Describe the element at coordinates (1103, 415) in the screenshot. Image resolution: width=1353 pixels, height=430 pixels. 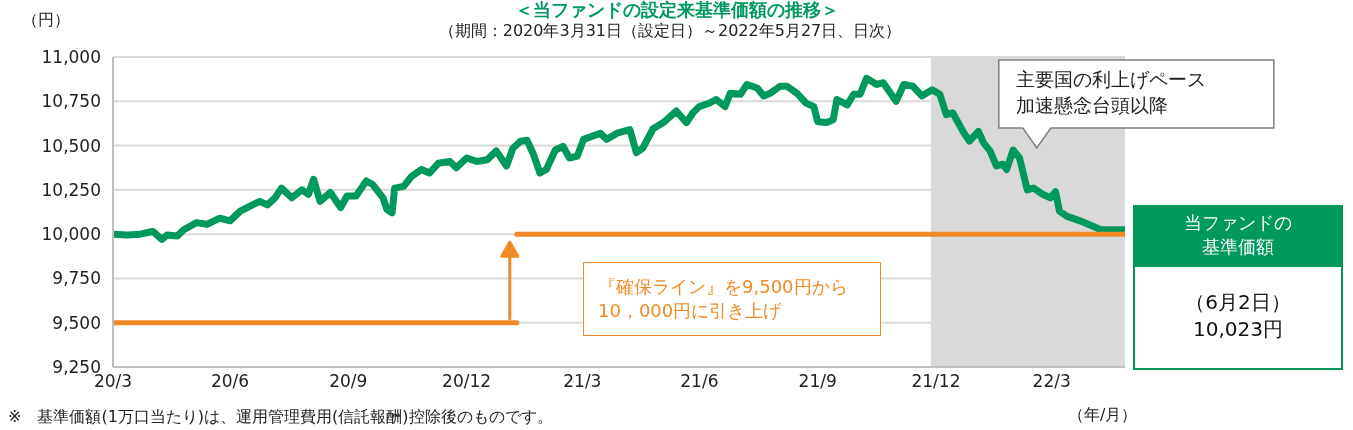
I see `x-axis-title: （年/月）` at that location.